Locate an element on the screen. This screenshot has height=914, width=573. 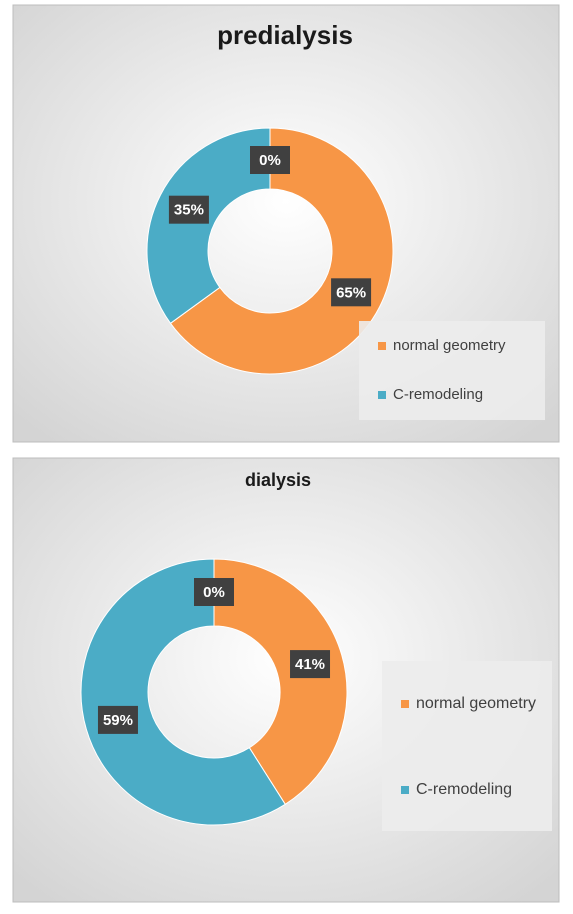
data-label: 65% is located at coordinates (351, 292).